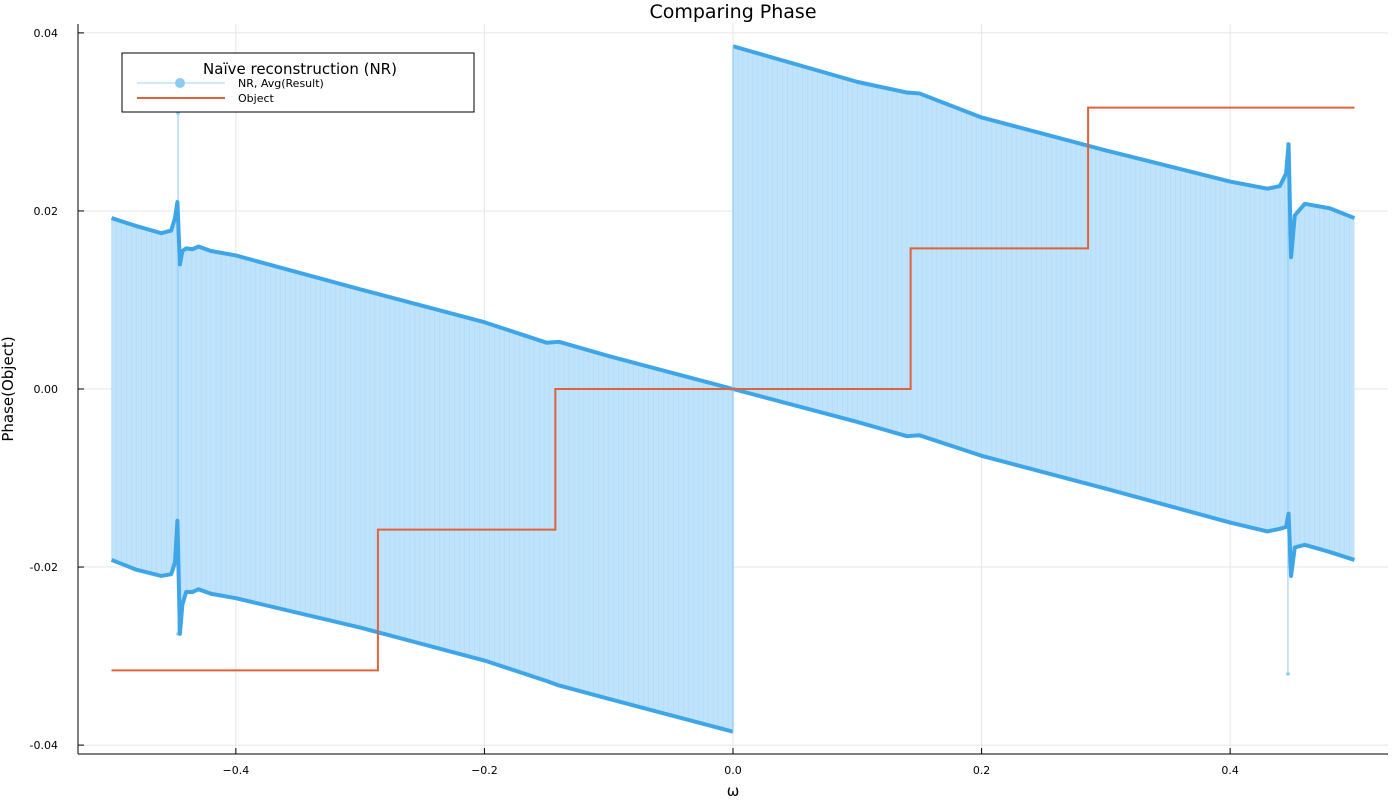 This screenshot has width=1400, height=800. What do you see at coordinates (44, 745) in the screenshot?
I see `y-tick-label-0: -0.04` at bounding box center [44, 745].